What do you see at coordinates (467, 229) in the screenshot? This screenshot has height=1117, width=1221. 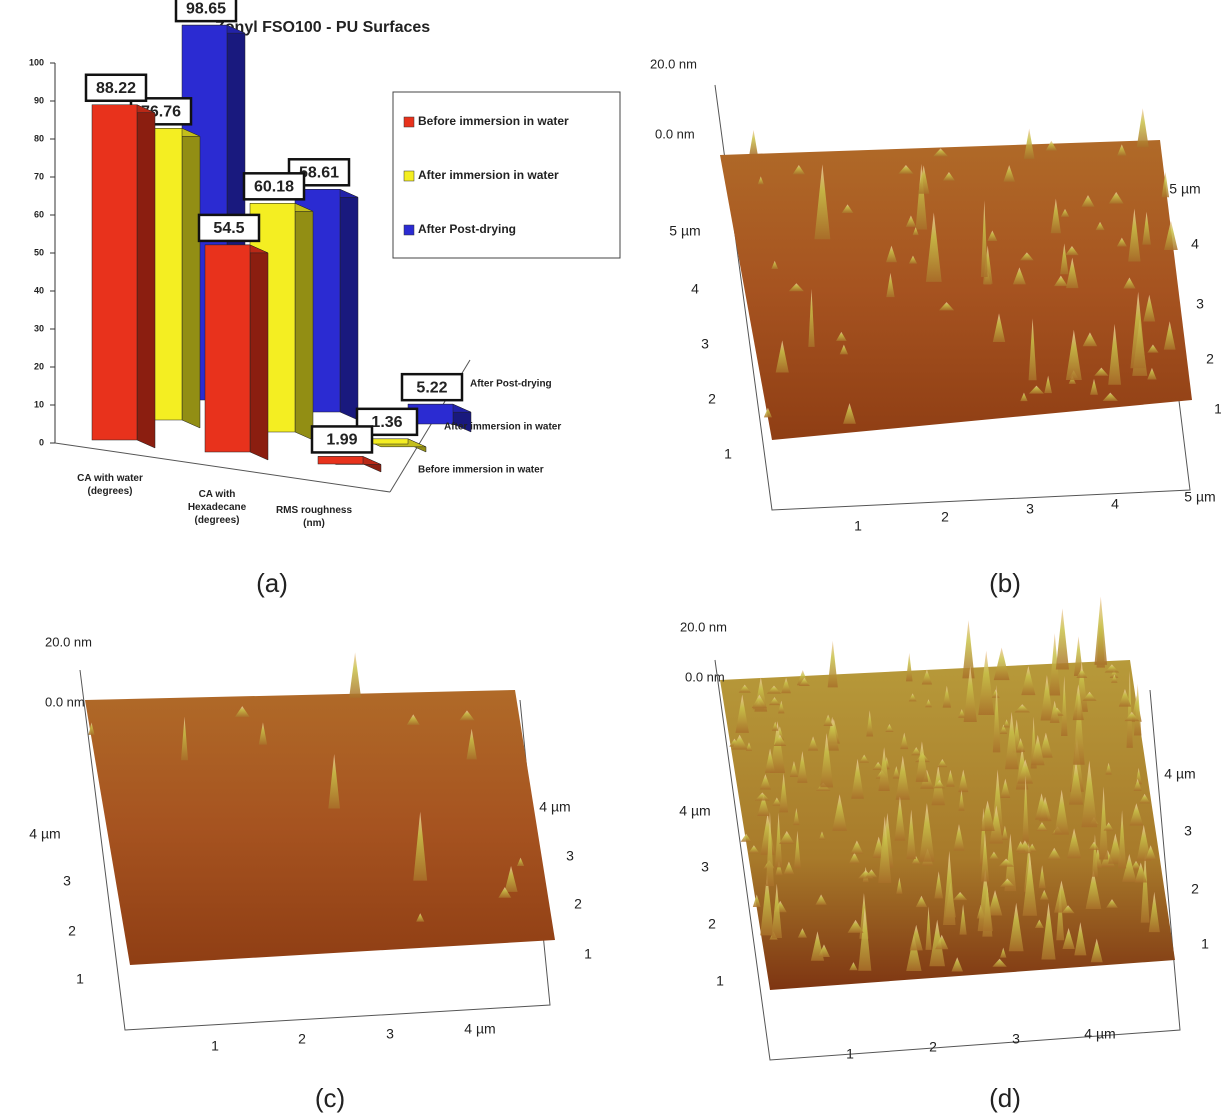 I see `legend-label: After Post-drying` at bounding box center [467, 229].